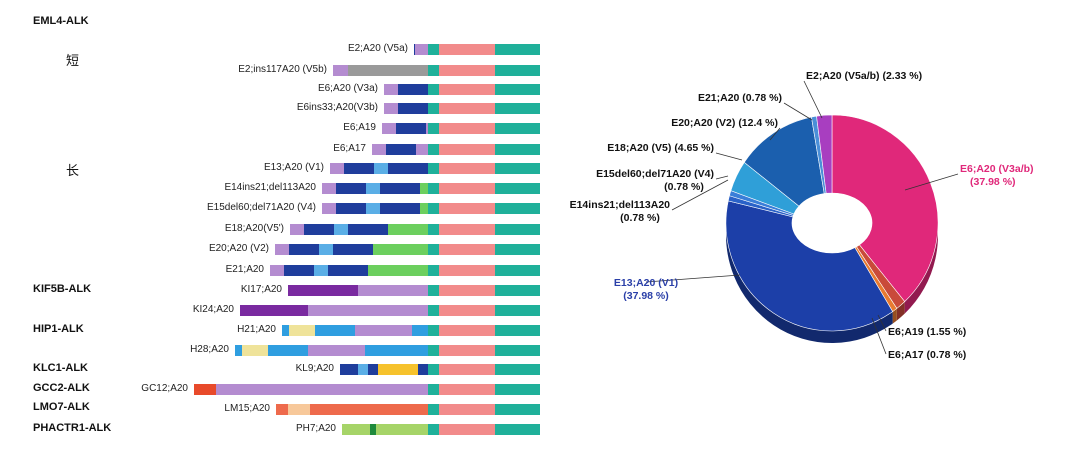 The height and width of the screenshot is (466, 1080). What do you see at coordinates (620, 205) in the screenshot?
I see `pie-slice-label: E14ins21;del113A20` at bounding box center [620, 205].